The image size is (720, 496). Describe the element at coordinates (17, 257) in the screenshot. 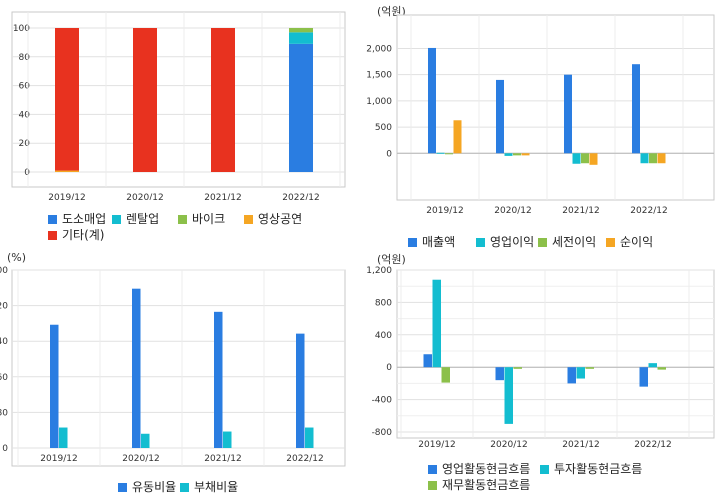

I see `ratio-unit-label: (%)` at that location.